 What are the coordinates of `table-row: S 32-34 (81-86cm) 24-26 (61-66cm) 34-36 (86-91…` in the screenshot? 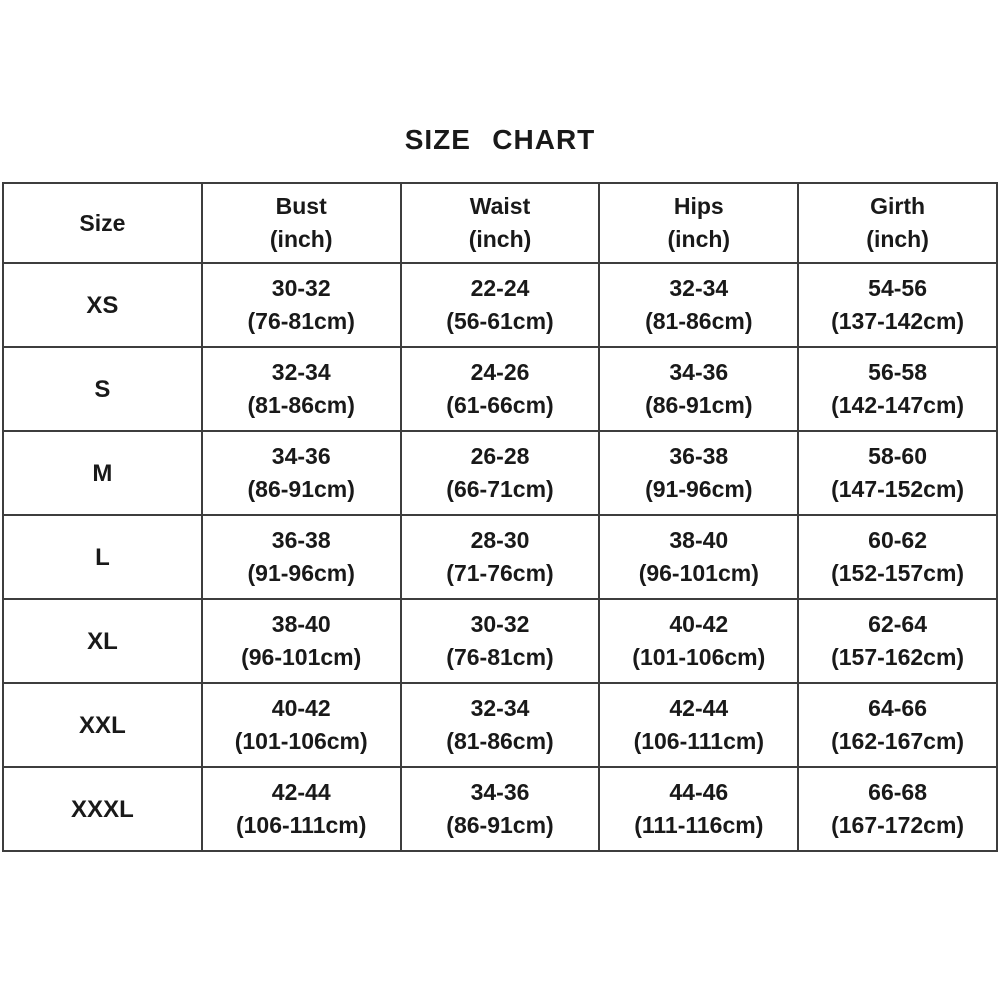 It's located at (500, 389).